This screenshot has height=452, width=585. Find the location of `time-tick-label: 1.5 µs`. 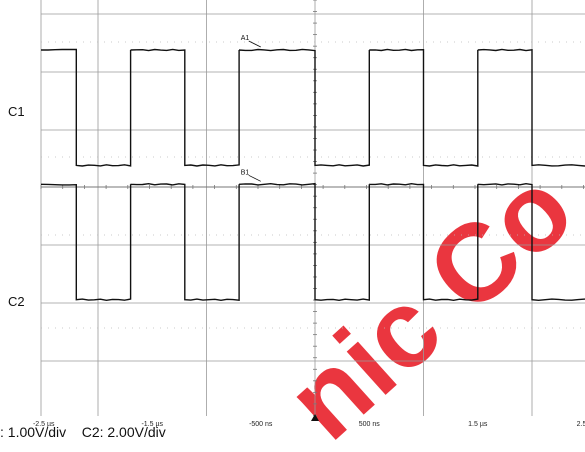

time-tick-label: 1.5 µs is located at coordinates (478, 424).